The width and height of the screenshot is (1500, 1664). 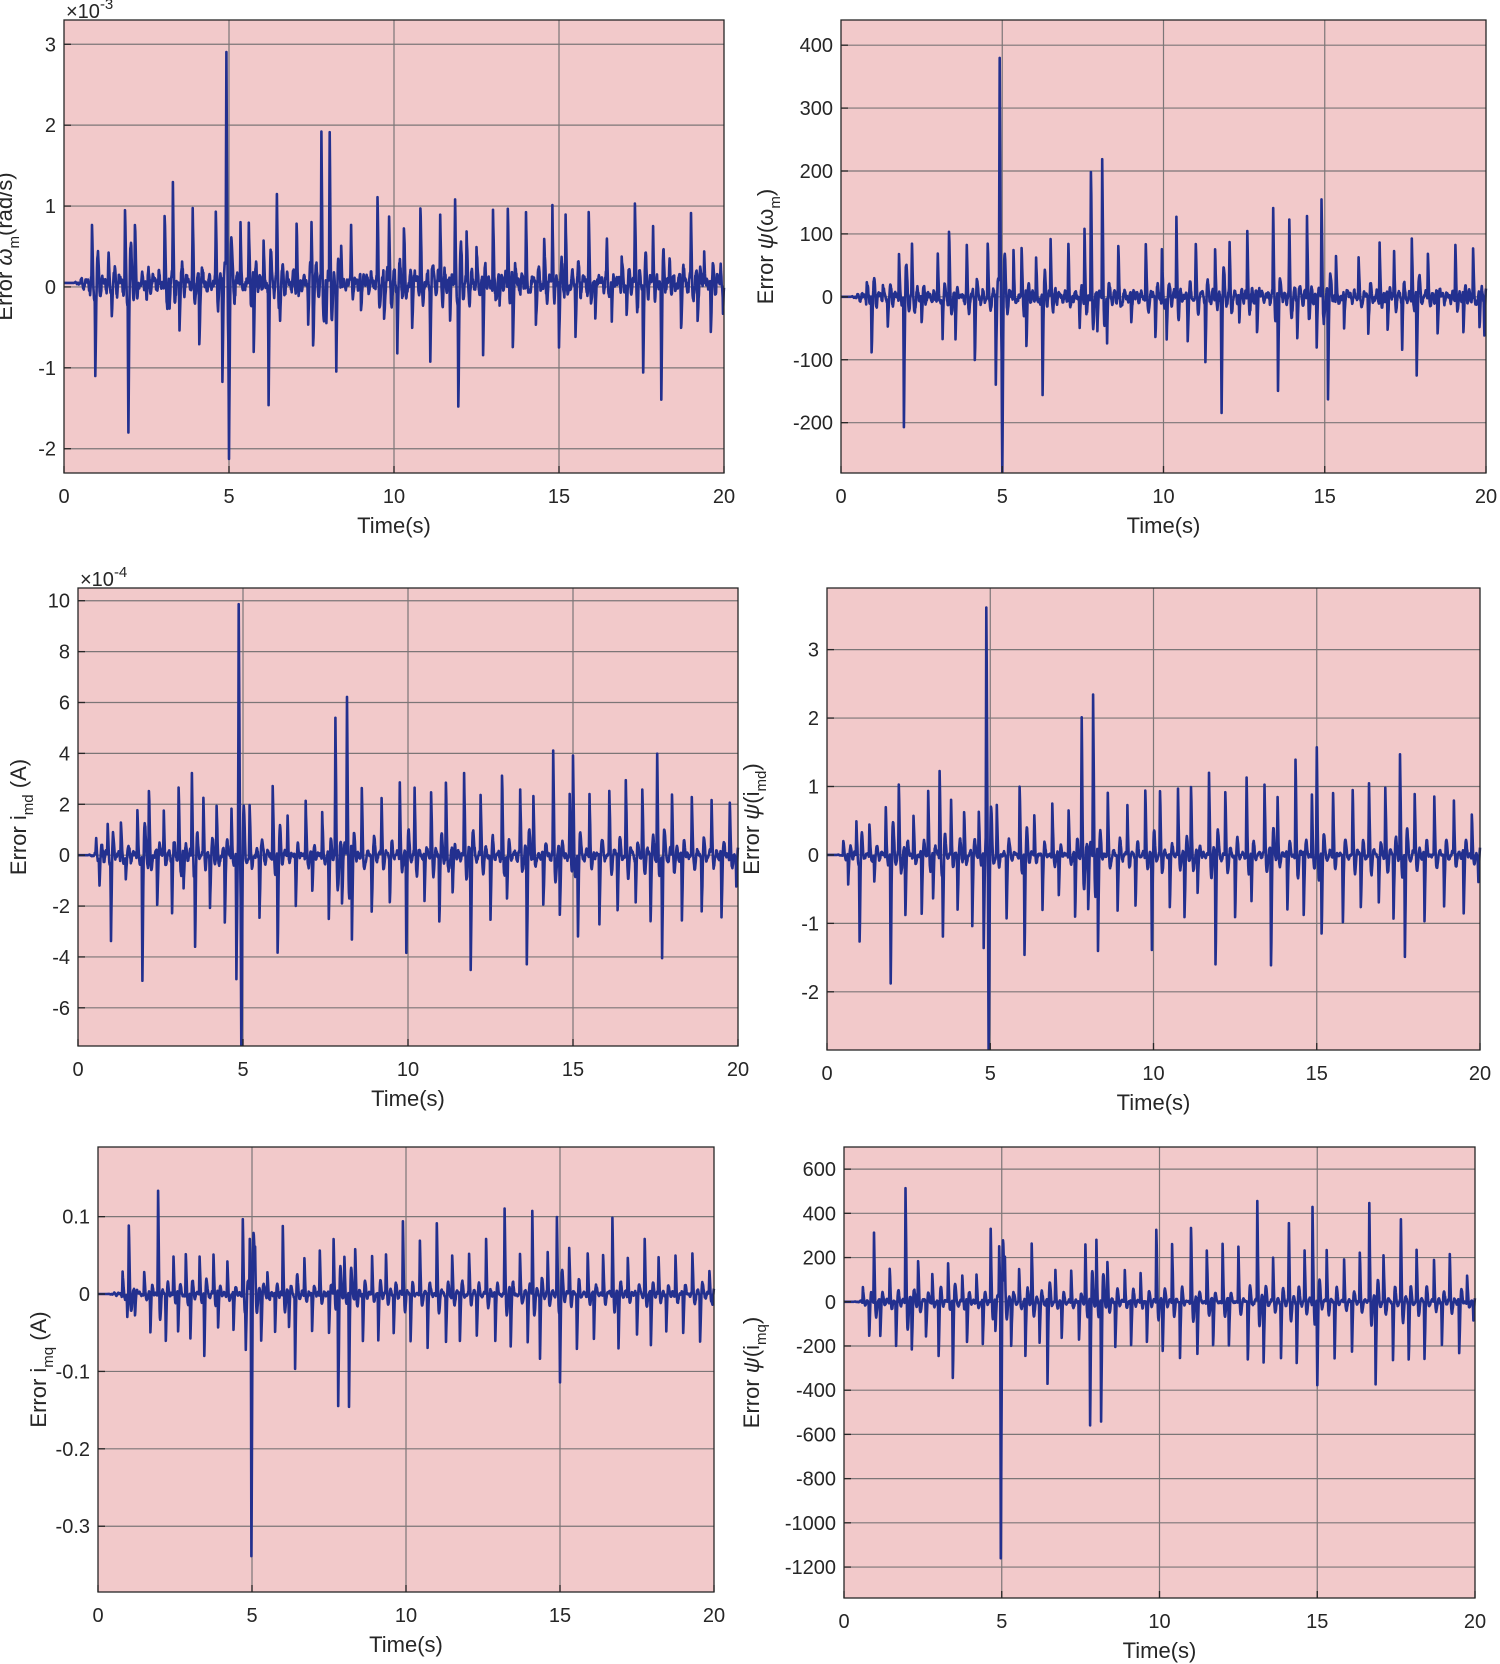 I want to click on y-tick-label: -0.1, so click(x=73, y=1372).